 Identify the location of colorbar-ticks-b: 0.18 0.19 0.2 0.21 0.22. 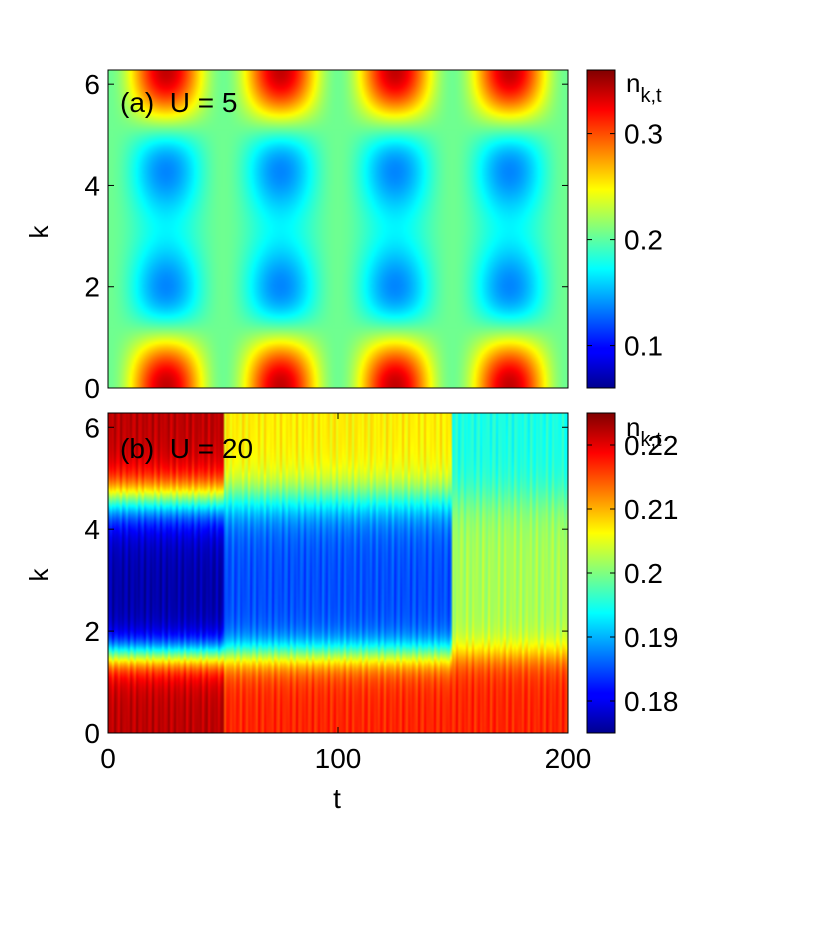
(633, 573).